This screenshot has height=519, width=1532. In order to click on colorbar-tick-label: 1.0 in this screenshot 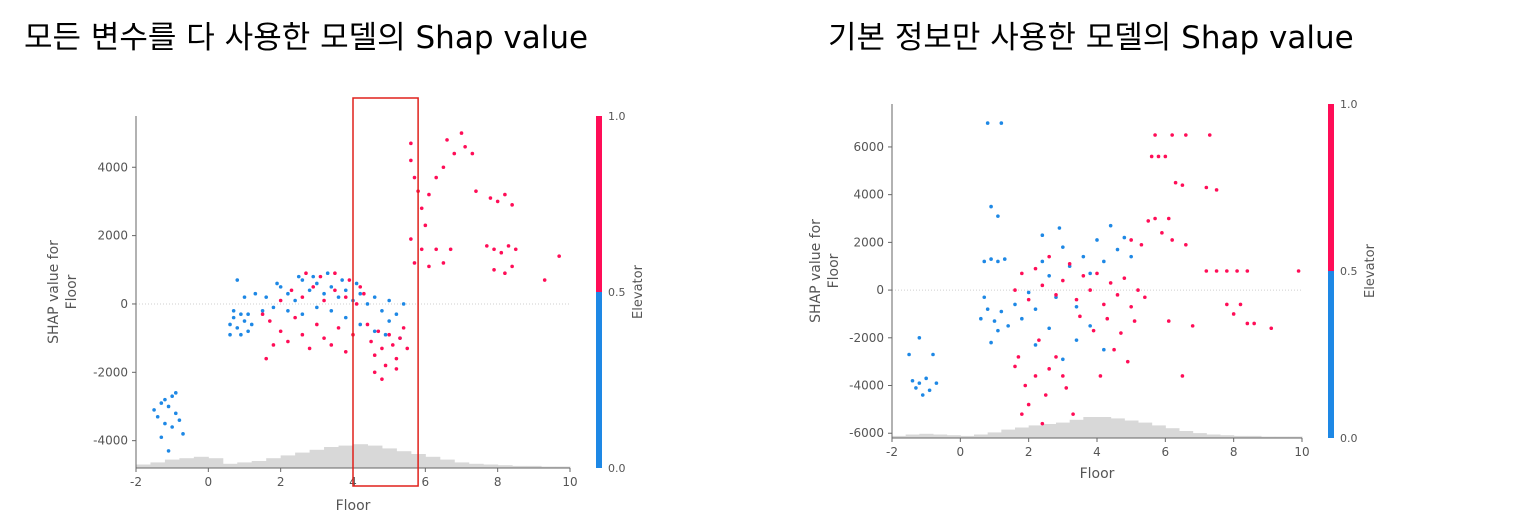, I will do `click(617, 116)`.